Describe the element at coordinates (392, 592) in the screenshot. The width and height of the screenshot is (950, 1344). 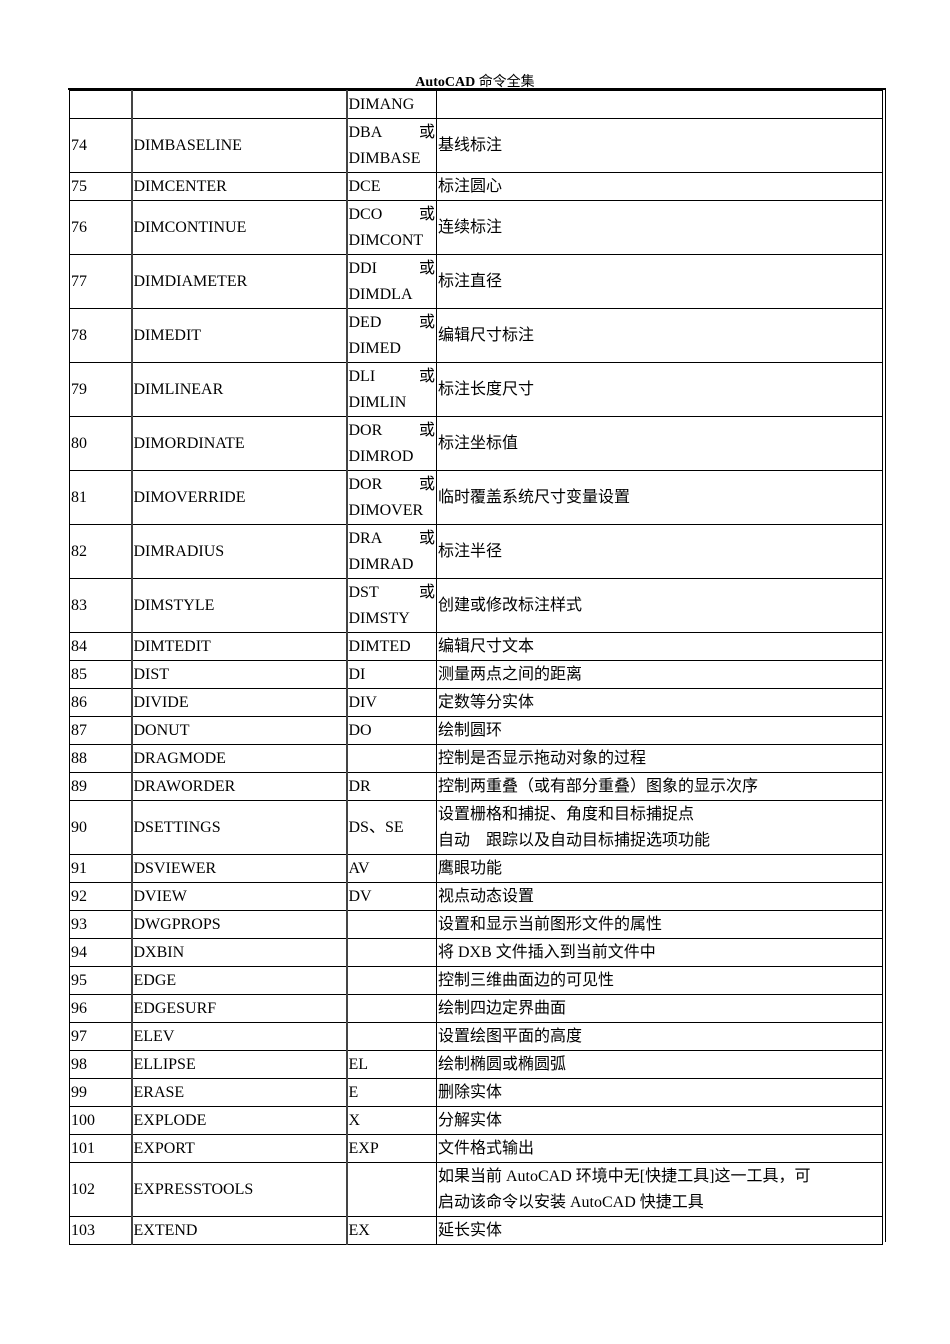
I see `alias-line: DST 或` at that location.